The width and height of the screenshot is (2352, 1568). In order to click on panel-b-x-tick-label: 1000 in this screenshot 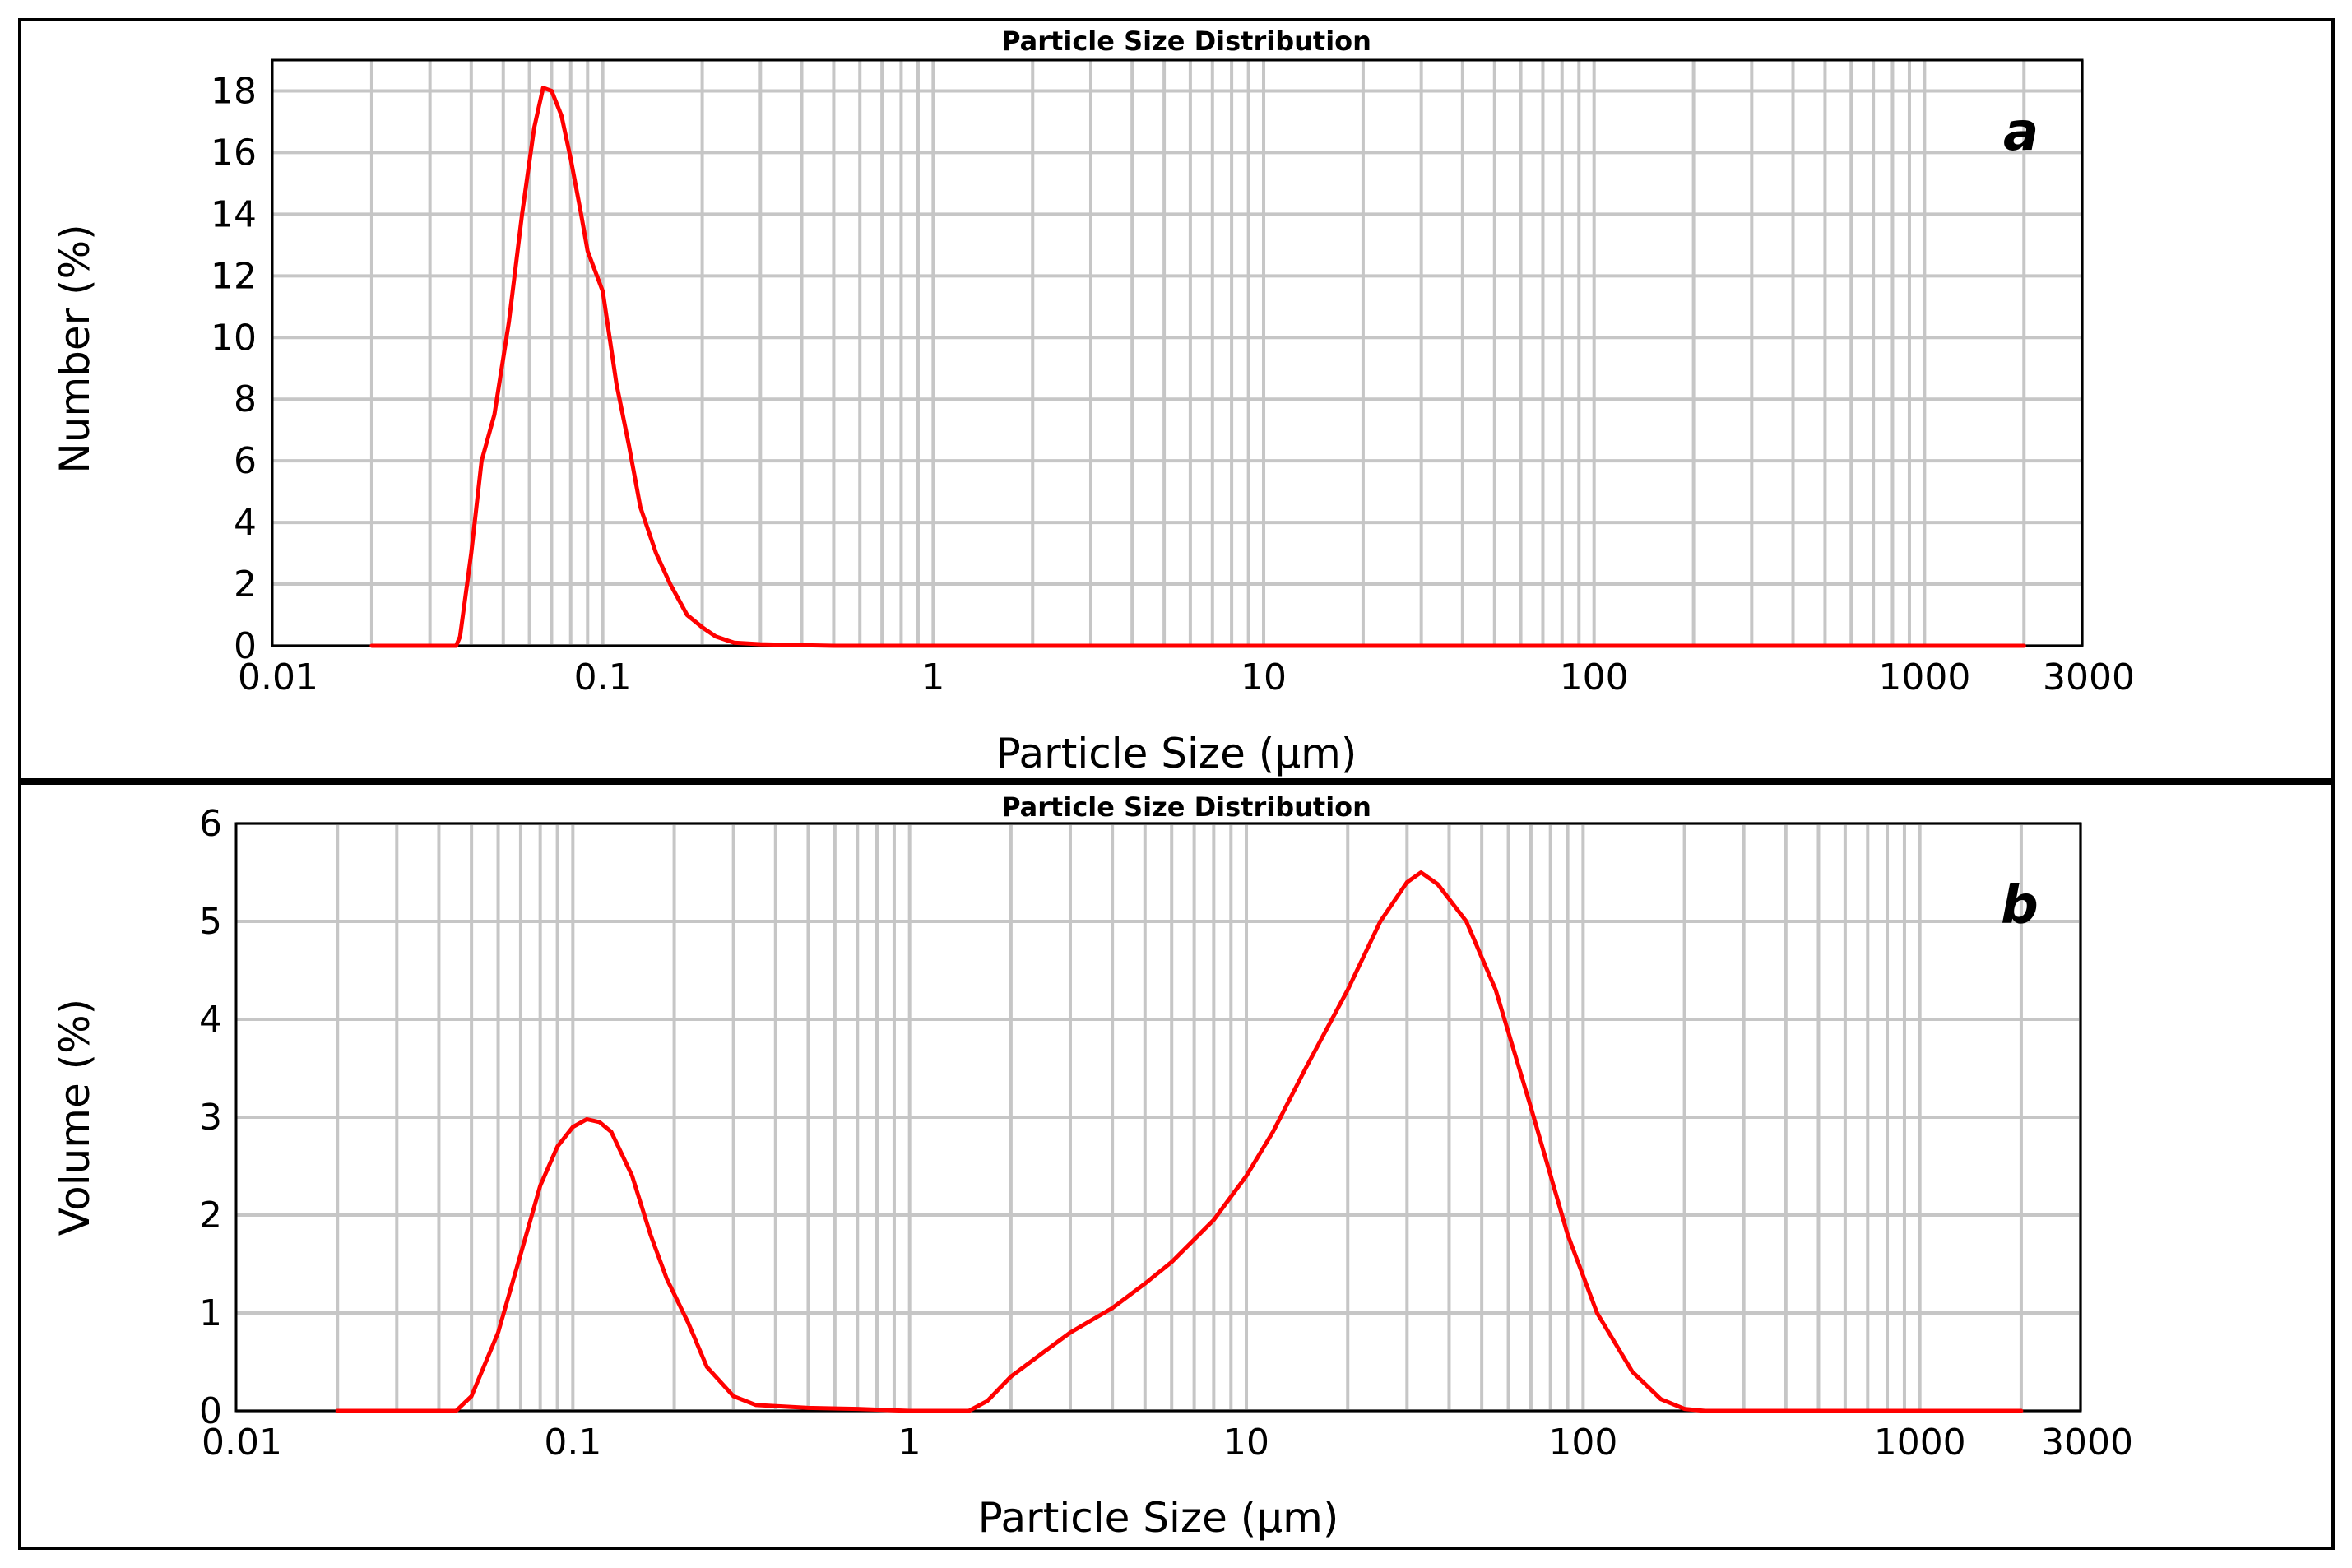, I will do `click(1920, 1443)`.